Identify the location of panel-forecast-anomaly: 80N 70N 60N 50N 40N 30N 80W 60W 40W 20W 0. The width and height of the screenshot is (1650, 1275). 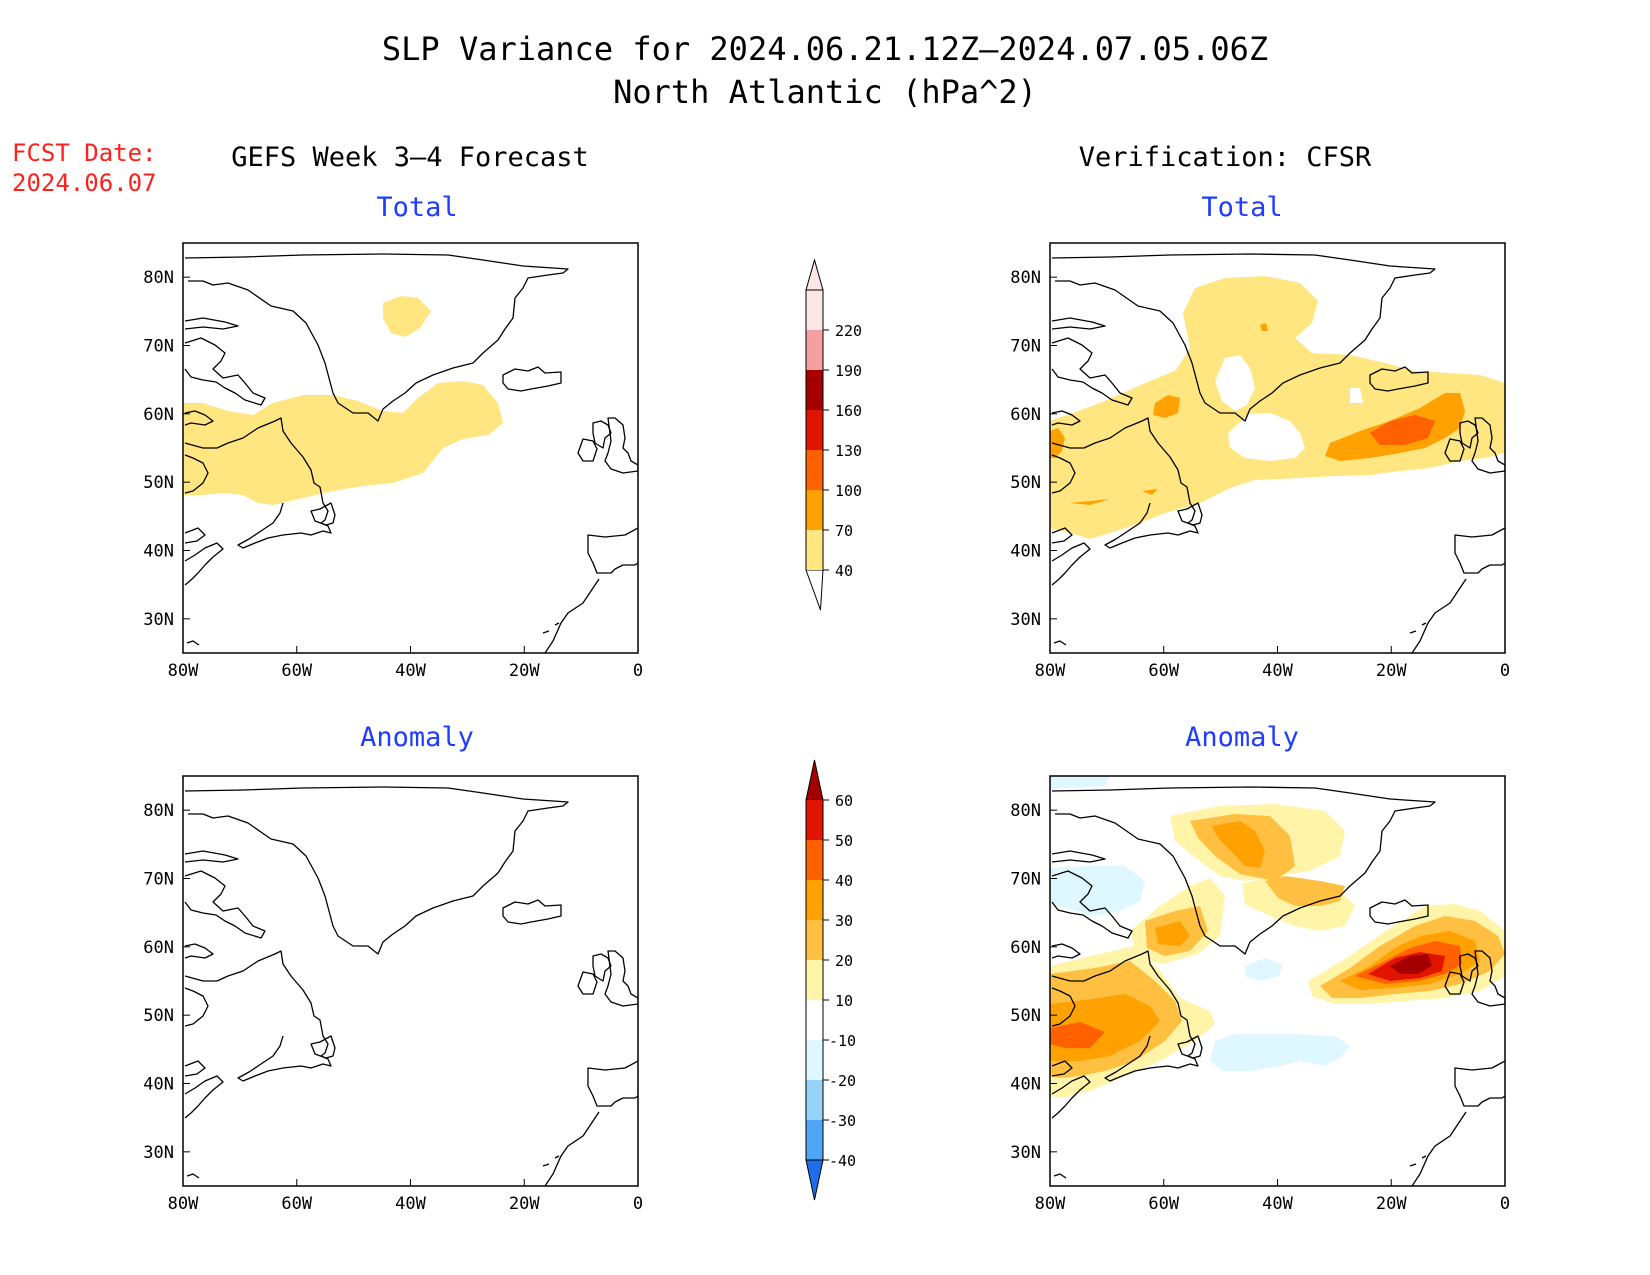
(393, 994).